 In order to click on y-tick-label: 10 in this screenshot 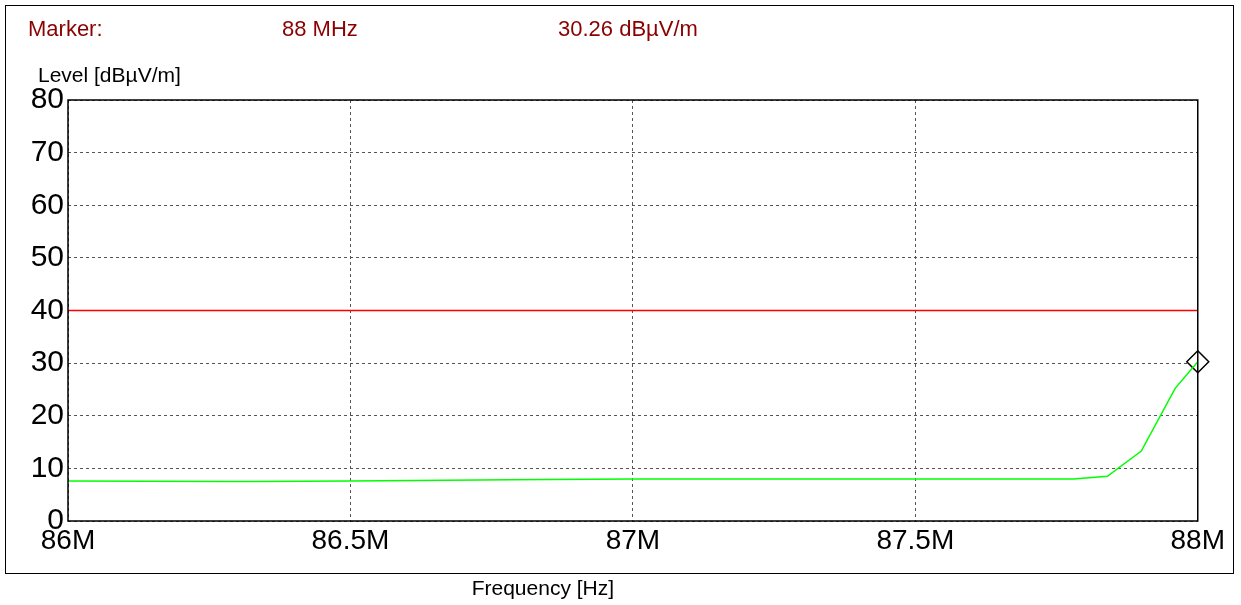, I will do `click(47, 466)`.